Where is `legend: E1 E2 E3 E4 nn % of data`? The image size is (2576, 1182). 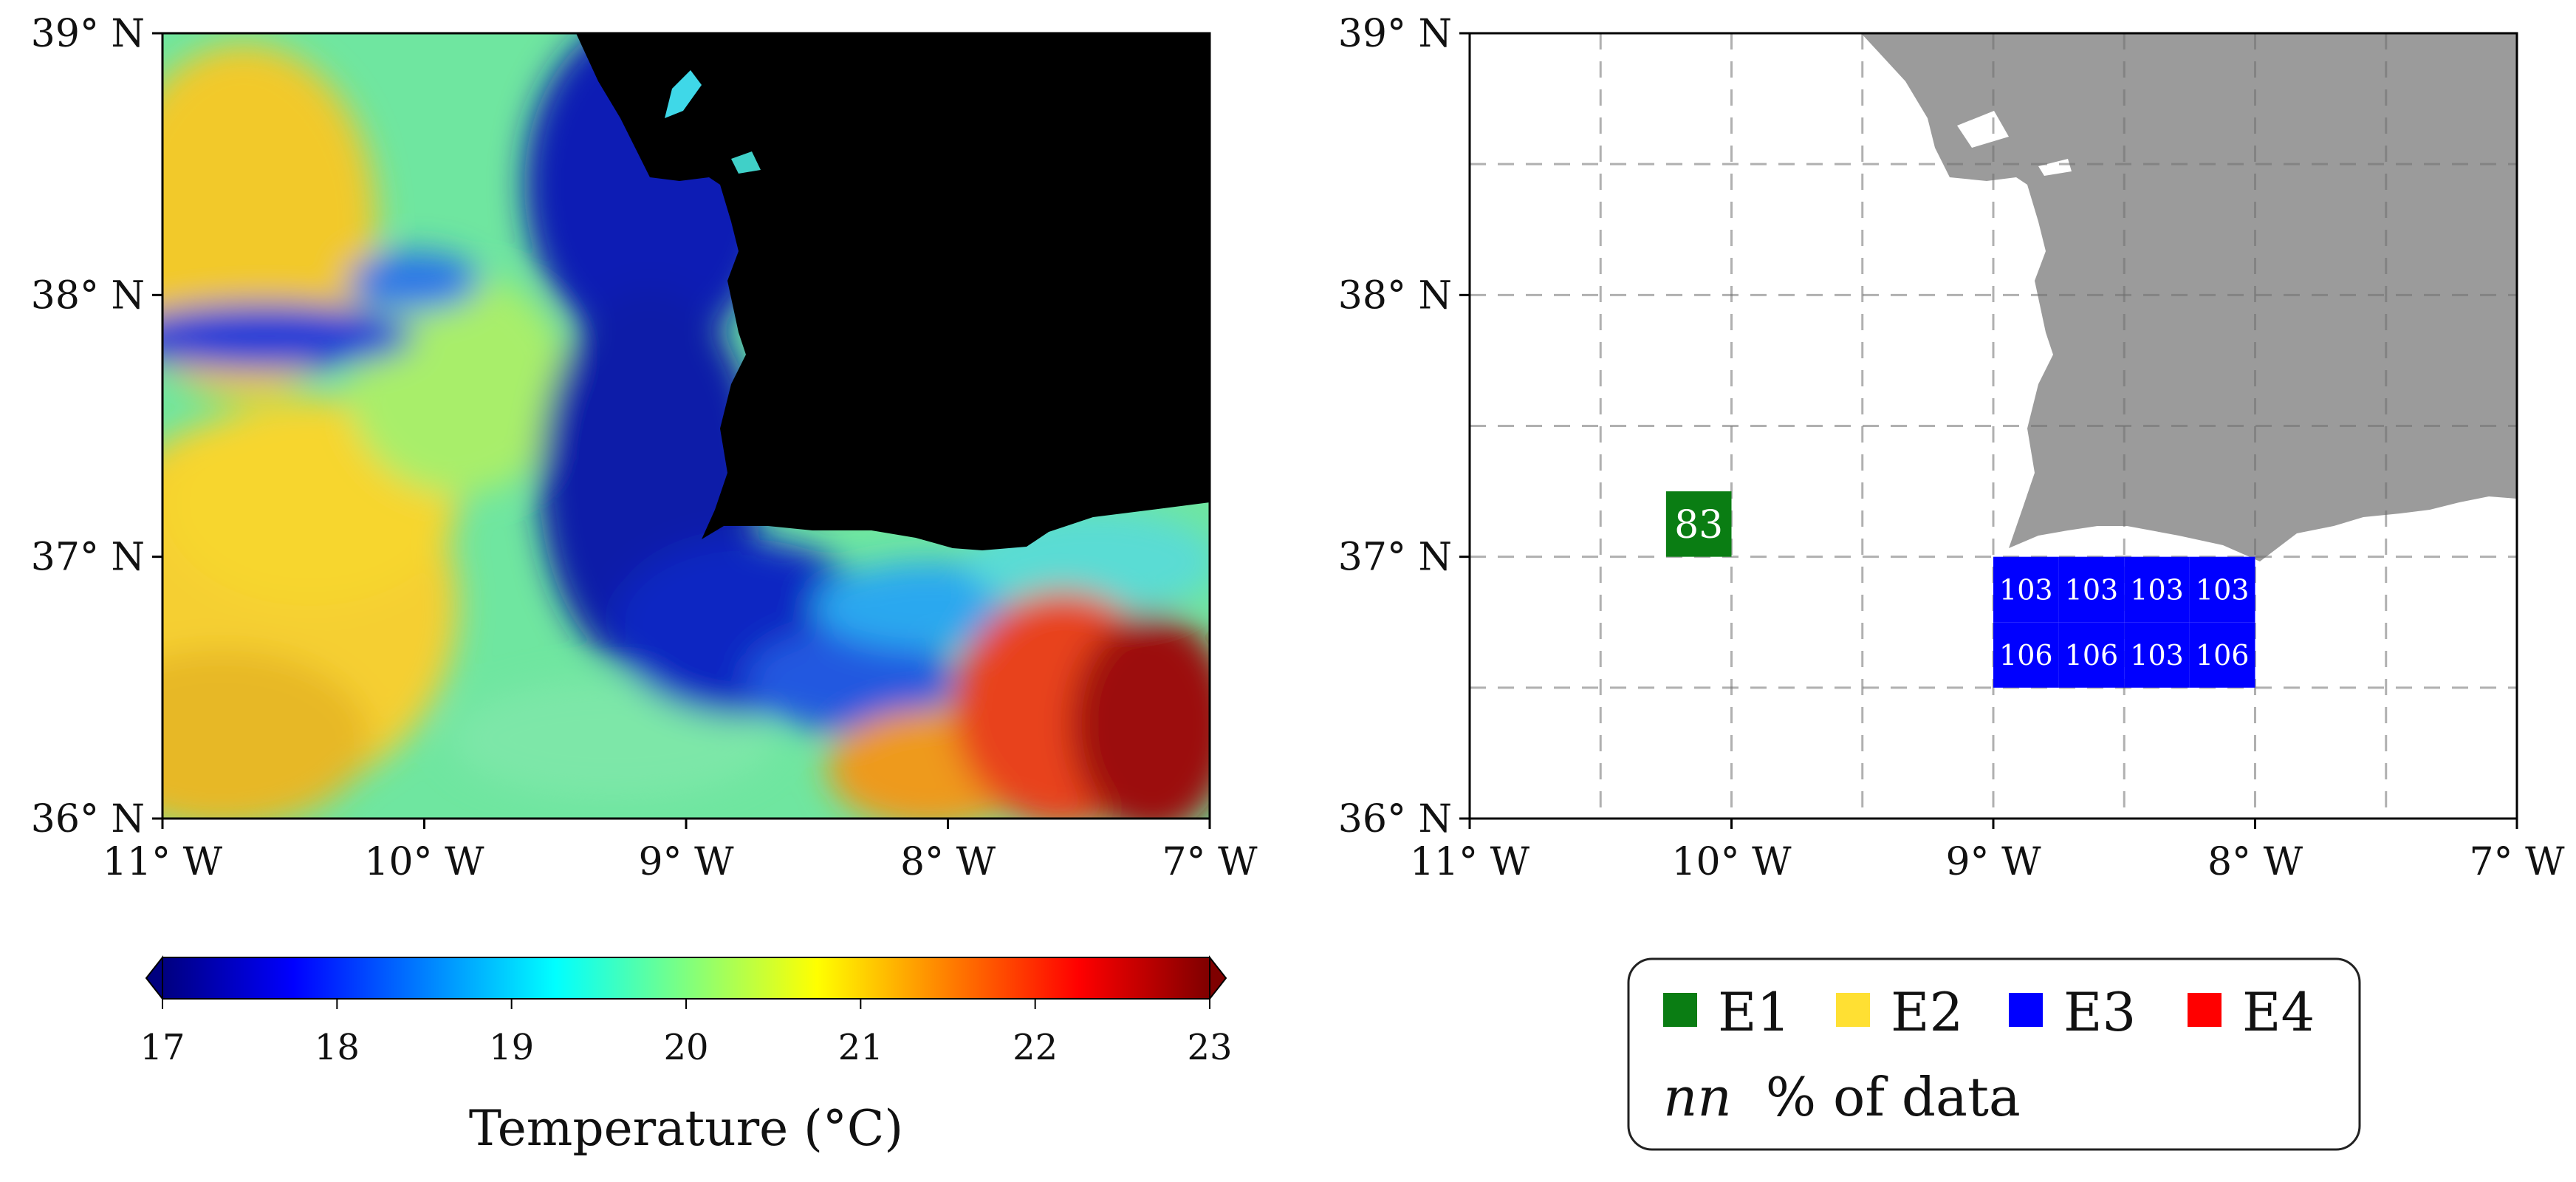
legend: E1 E2 E3 E4 nn % of data is located at coordinates (1994, 1054).